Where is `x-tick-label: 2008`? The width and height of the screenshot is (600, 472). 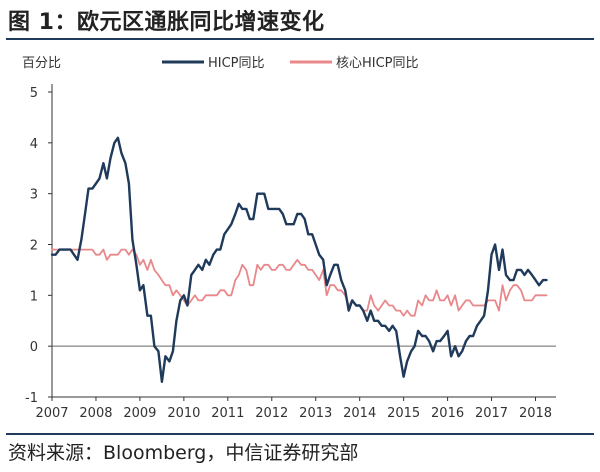
x-tick-label: 2008 is located at coordinates (95, 413).